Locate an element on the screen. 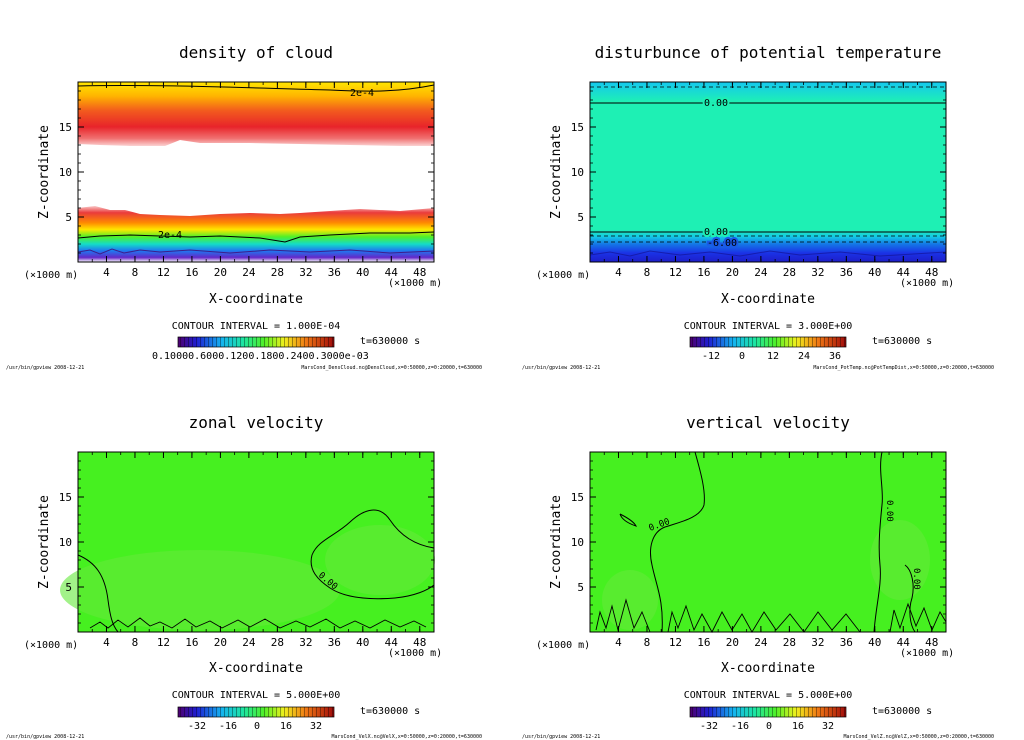 This screenshot has width=1024, height=740. contour-2e-4-lower is located at coordinates (256, 237).